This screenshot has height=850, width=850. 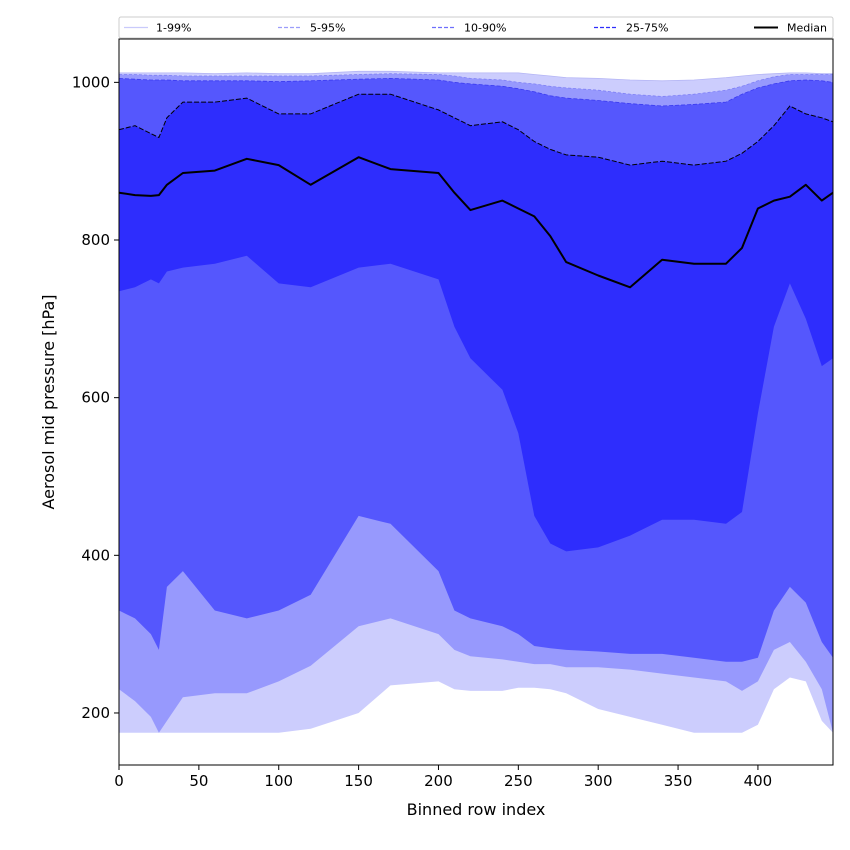 I want to click on x-tick-label: 50, so click(x=198, y=781).